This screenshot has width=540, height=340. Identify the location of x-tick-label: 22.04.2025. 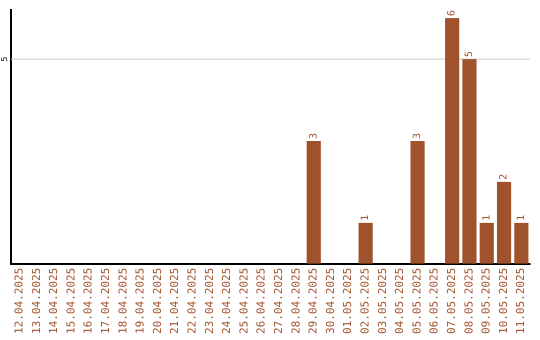
(192, 301).